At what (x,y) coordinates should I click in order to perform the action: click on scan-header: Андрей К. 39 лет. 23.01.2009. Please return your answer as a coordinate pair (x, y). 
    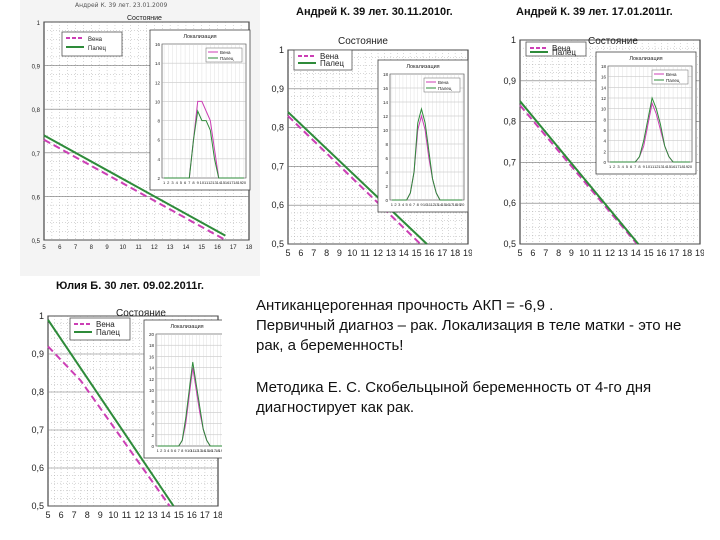
    Looking at the image, I should click on (121, 5).